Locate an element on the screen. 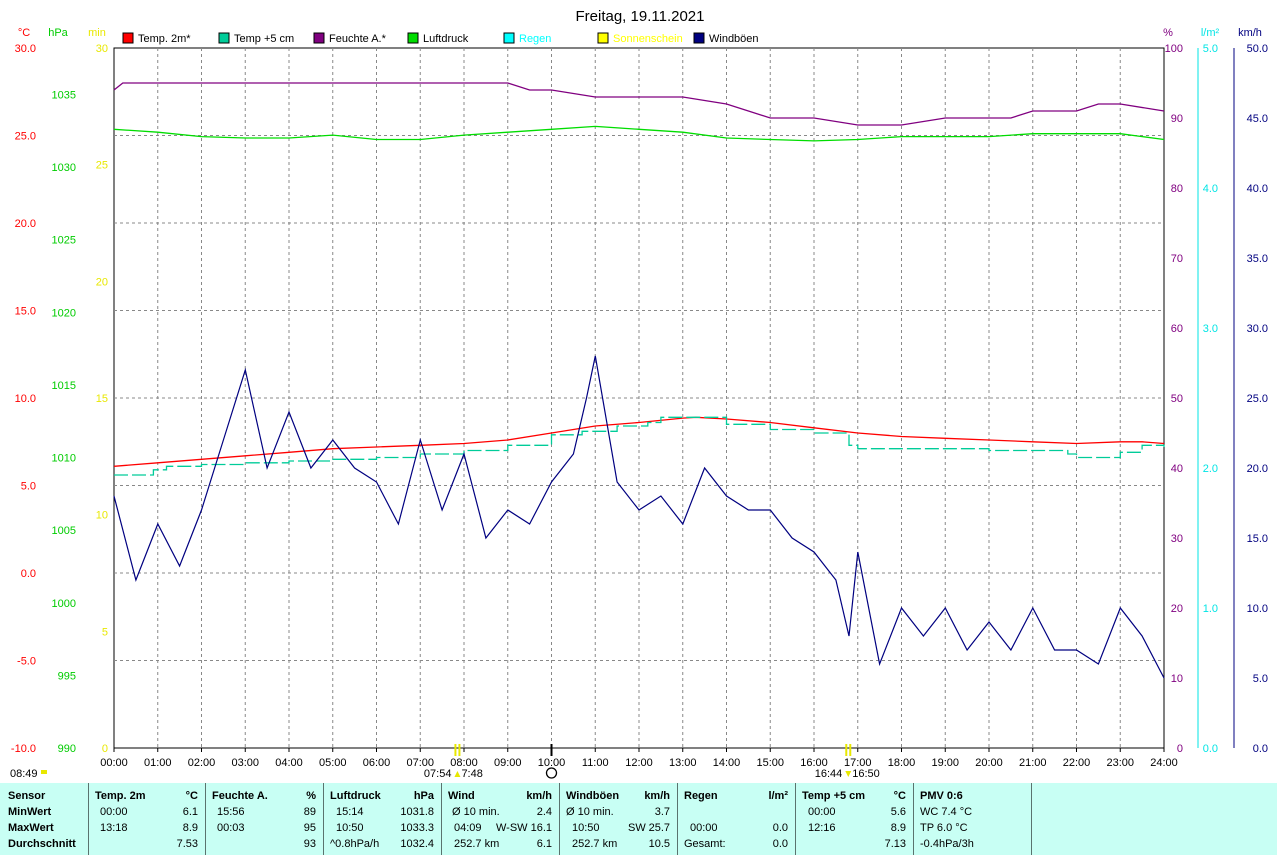 The height and width of the screenshot is (855, 1277). wind-max-time: 04:09 is located at coordinates (468, 828).